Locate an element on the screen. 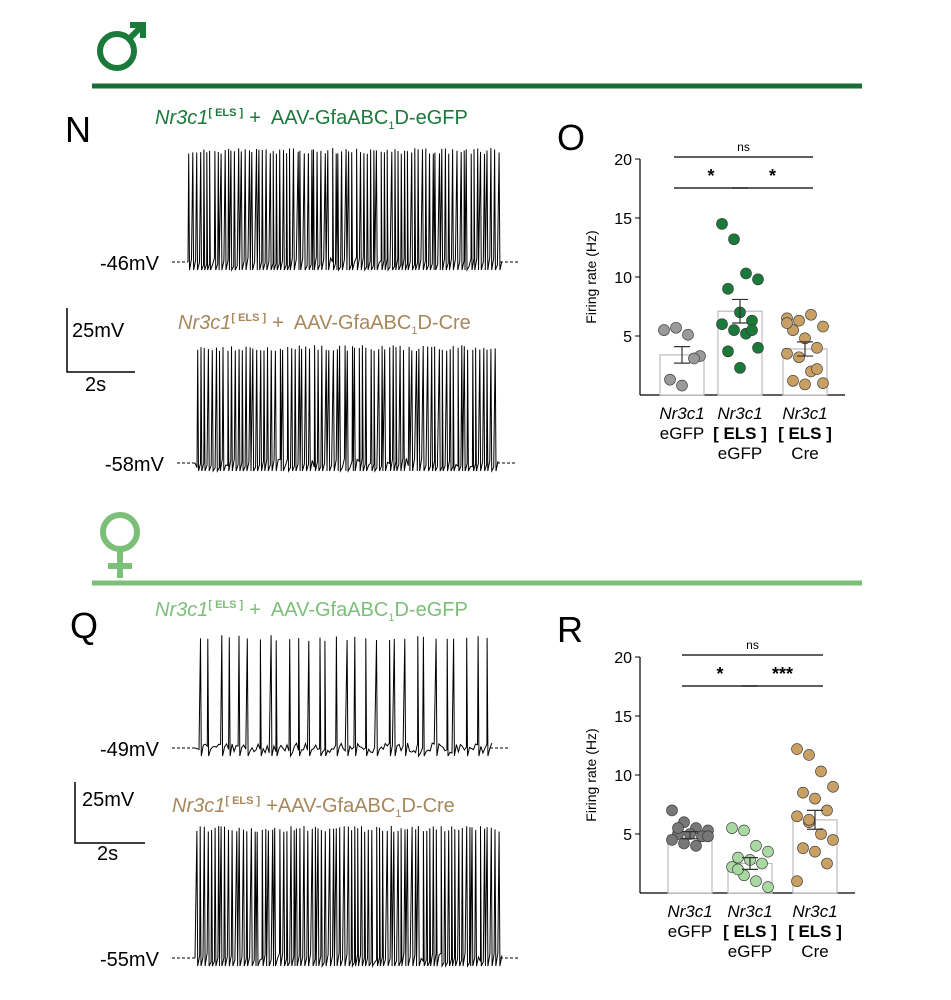 The image size is (951, 1000). bar is located at coordinates (690, 864).